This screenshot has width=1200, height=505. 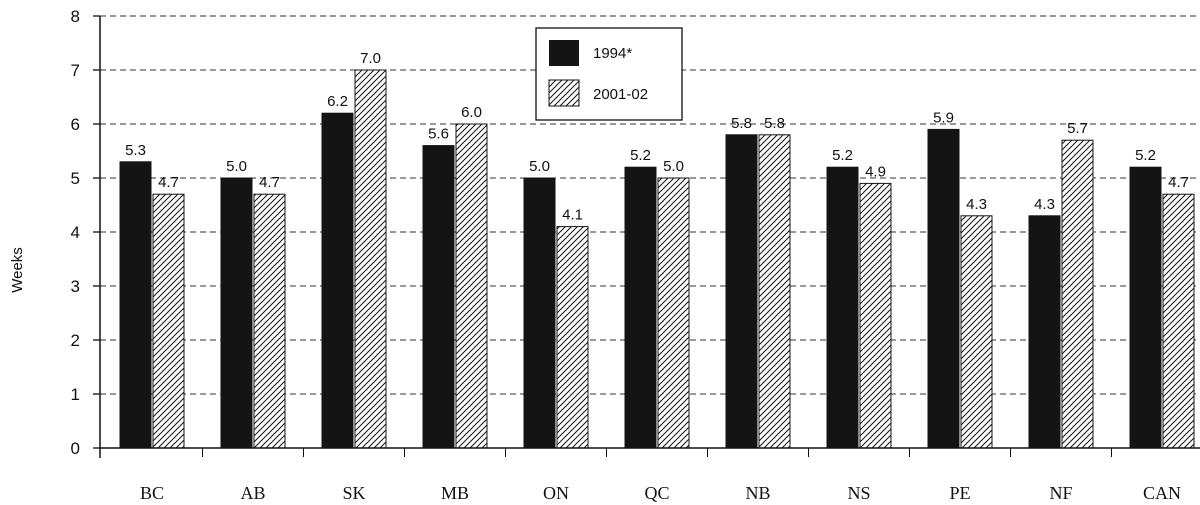 What do you see at coordinates (135, 150) in the screenshot?
I see `data-label-bc-series-1: 5.3` at bounding box center [135, 150].